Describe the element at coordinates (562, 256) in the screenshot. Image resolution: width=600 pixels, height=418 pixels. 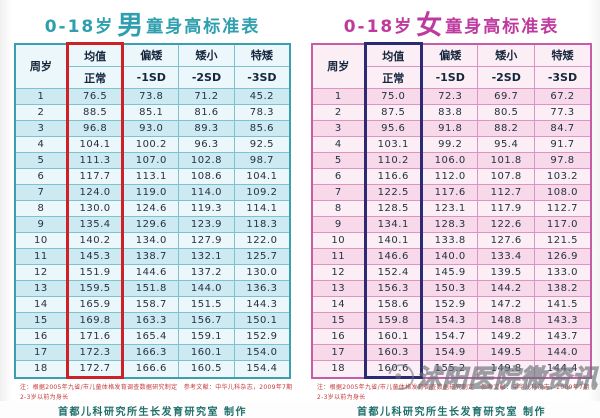
I see `value-cell: 126.9` at that location.